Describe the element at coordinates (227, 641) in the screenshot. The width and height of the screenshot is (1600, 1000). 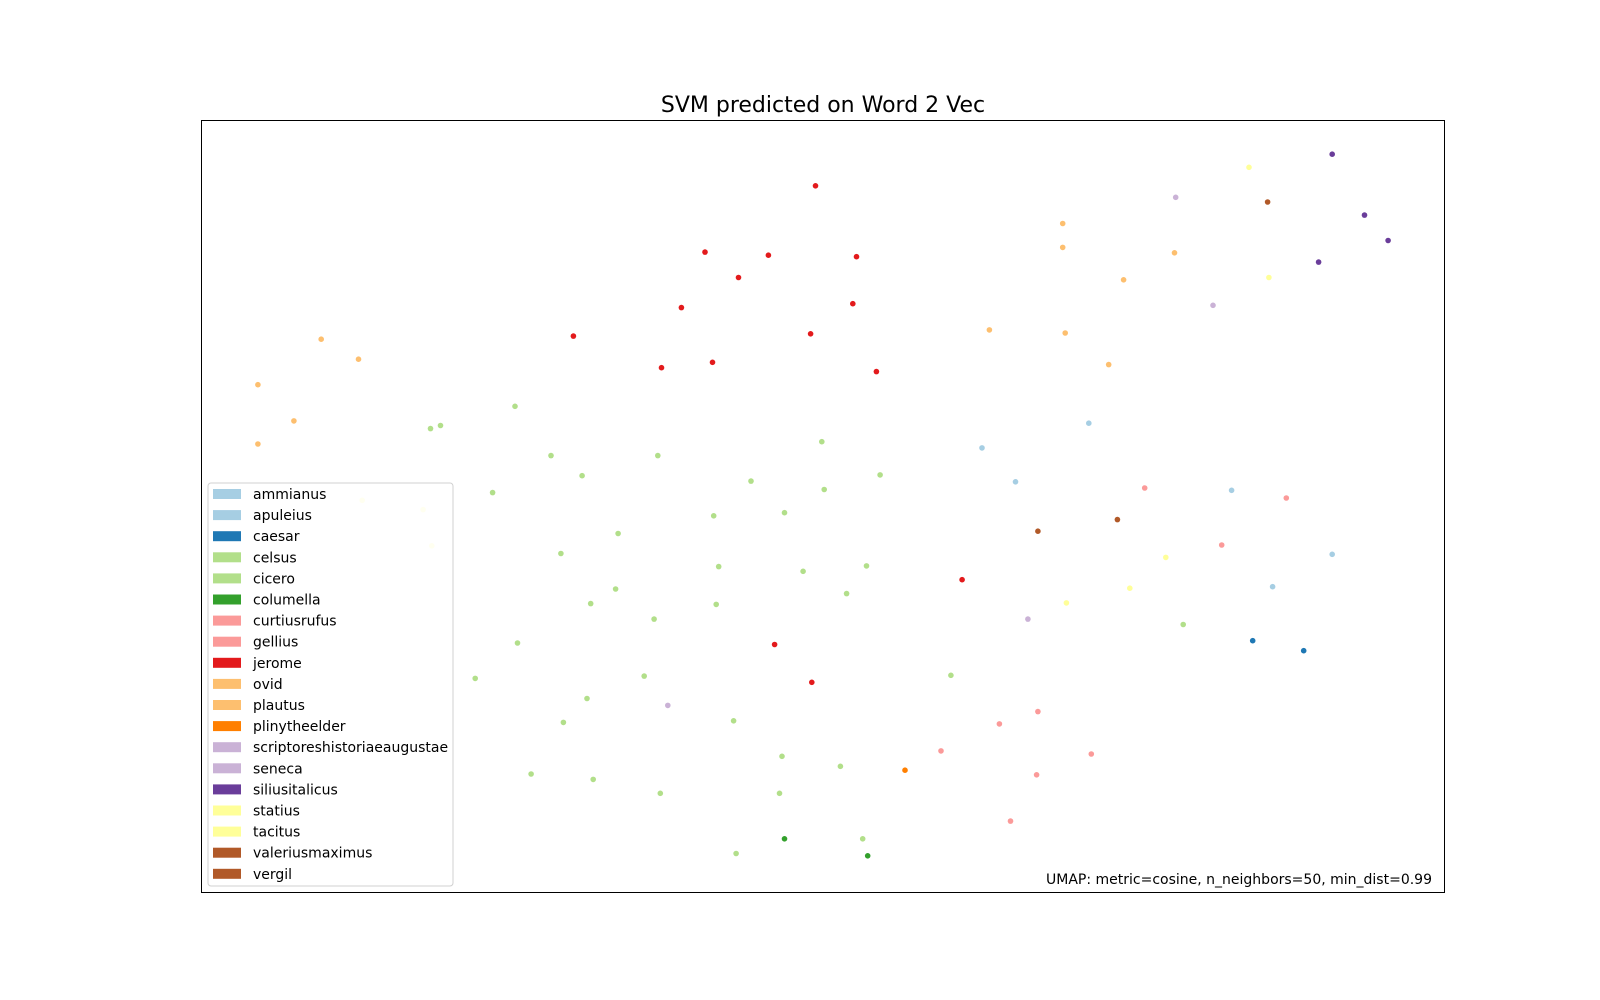
I see `legend-swatch-gellius` at that location.